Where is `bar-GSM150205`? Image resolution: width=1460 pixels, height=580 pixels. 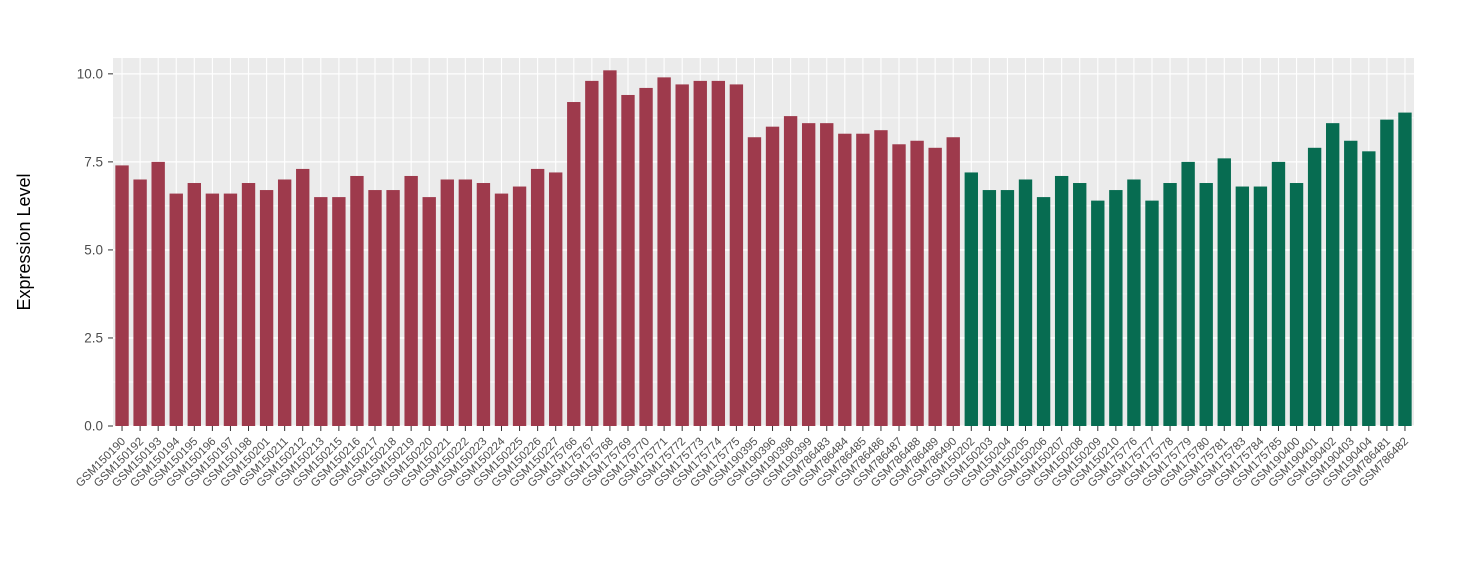
bar-GSM150205 is located at coordinates (1025, 302).